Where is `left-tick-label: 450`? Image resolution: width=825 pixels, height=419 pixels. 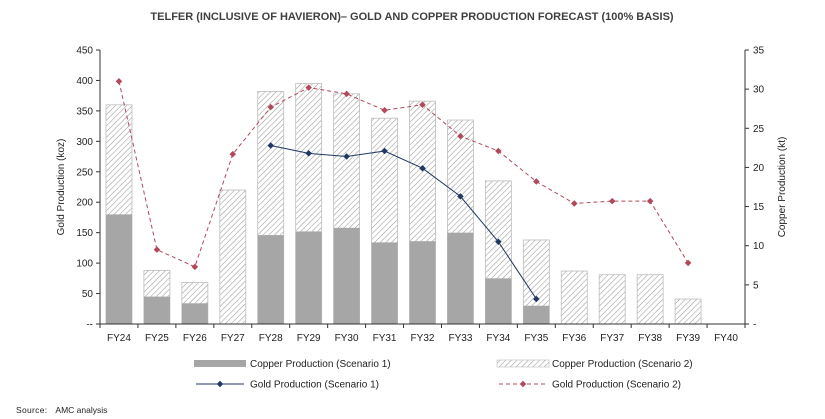 left-tick-label: 450 is located at coordinates (84, 51).